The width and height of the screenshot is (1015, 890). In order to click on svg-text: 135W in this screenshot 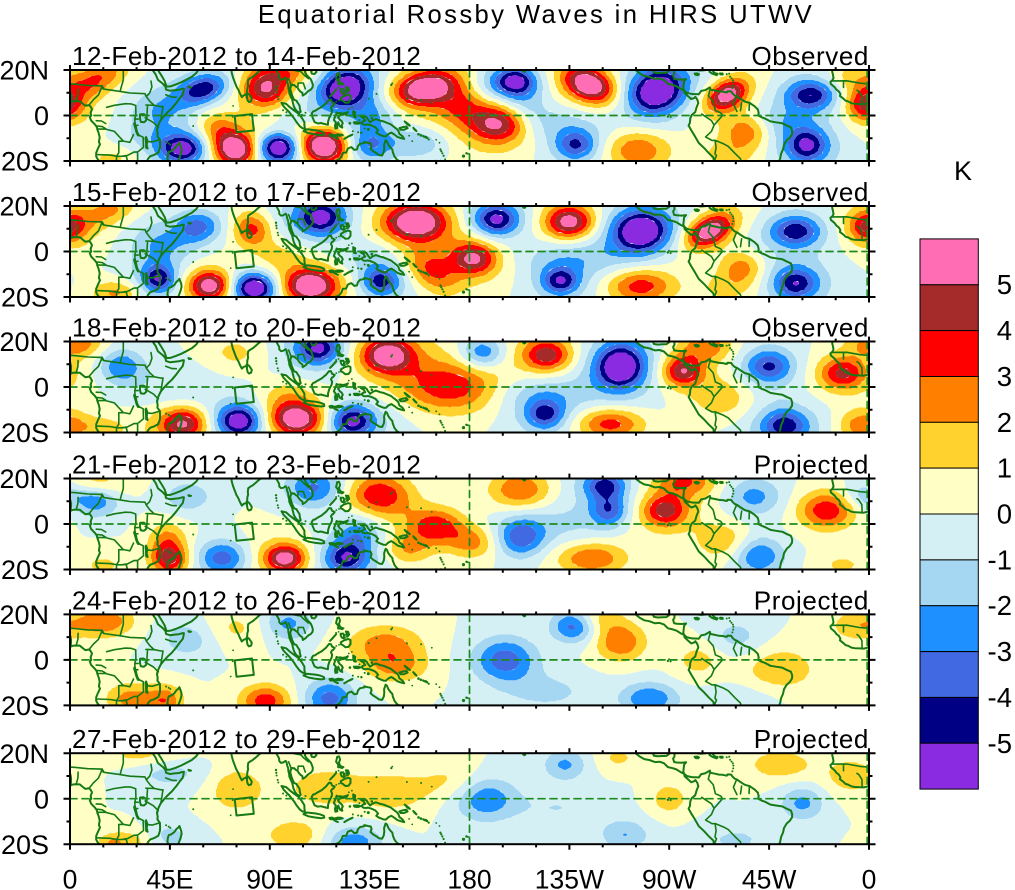, I will do `click(569, 877)`.